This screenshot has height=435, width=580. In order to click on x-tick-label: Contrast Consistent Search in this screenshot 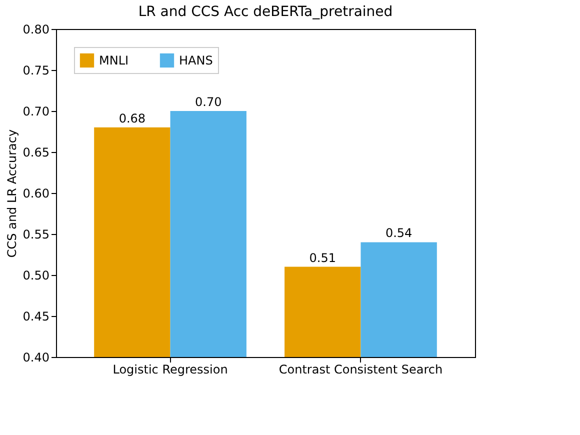, I will do `click(360, 369)`.